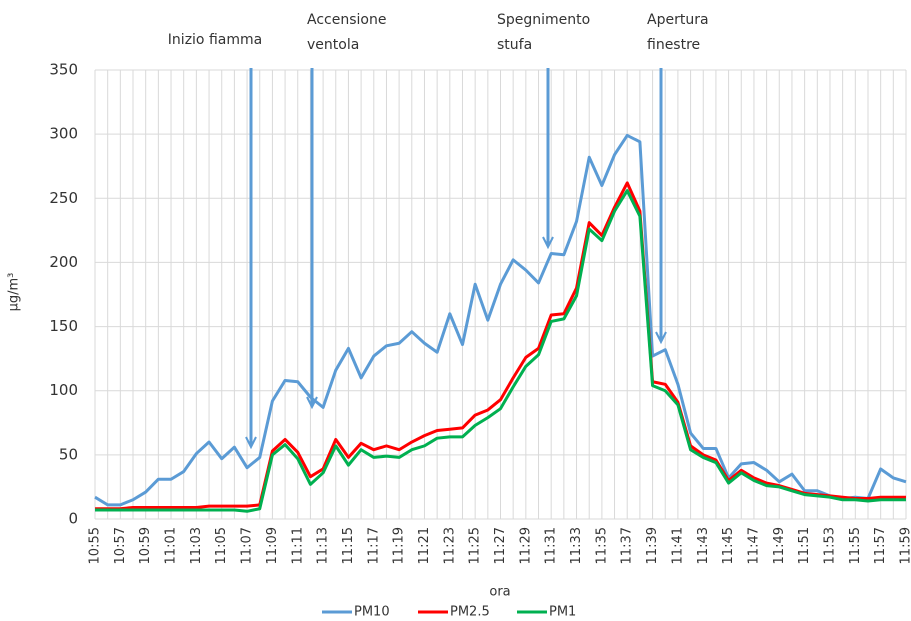 The width and height of the screenshot is (911, 621). I want to click on x-tick-label: 11:11, so click(297, 545).